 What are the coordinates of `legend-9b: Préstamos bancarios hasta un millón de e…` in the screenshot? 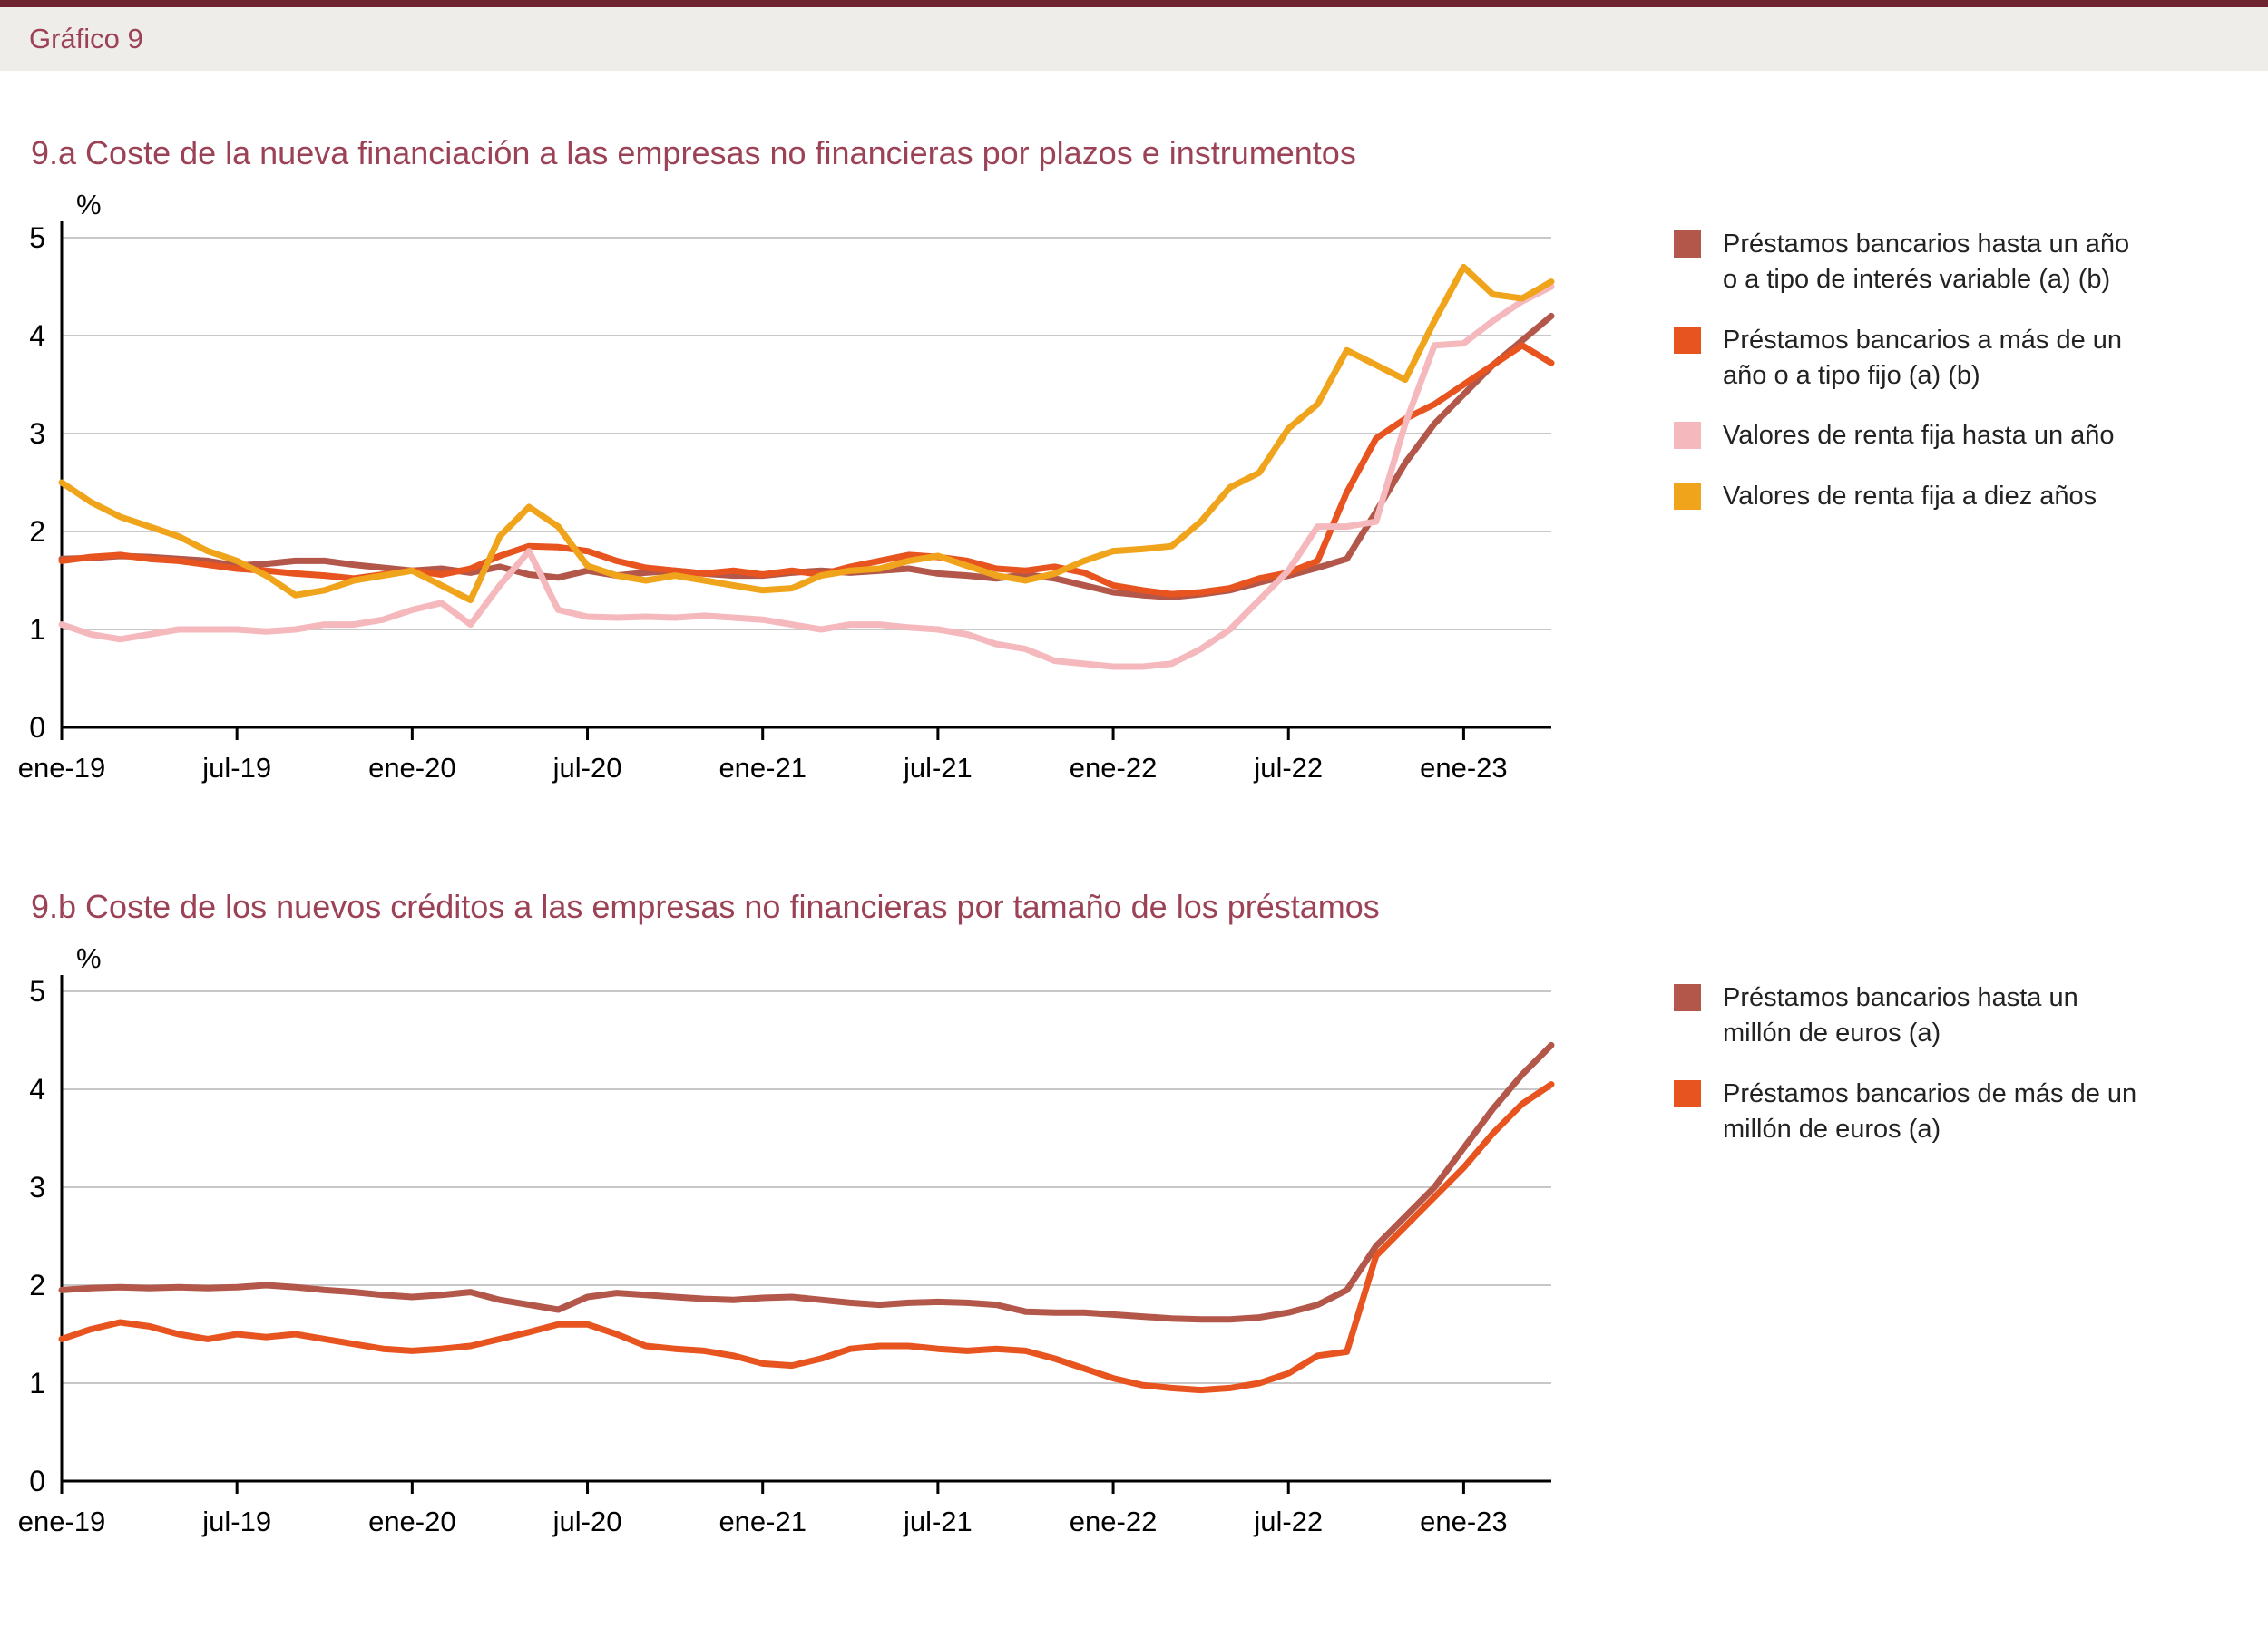 It's located at (1912, 1055).